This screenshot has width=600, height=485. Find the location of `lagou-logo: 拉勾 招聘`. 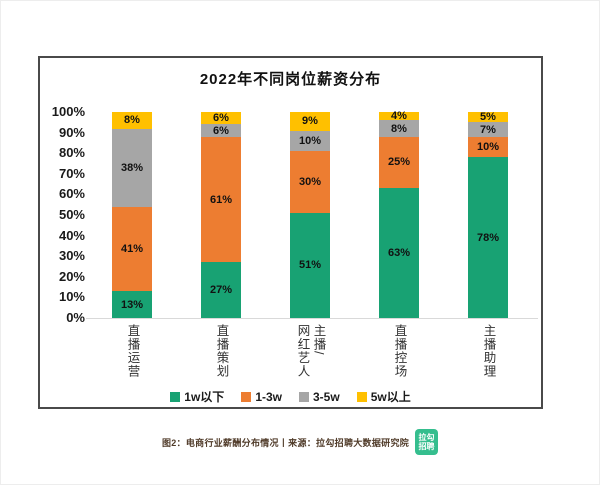

lagou-logo: 拉勾 招聘 is located at coordinates (427, 442).